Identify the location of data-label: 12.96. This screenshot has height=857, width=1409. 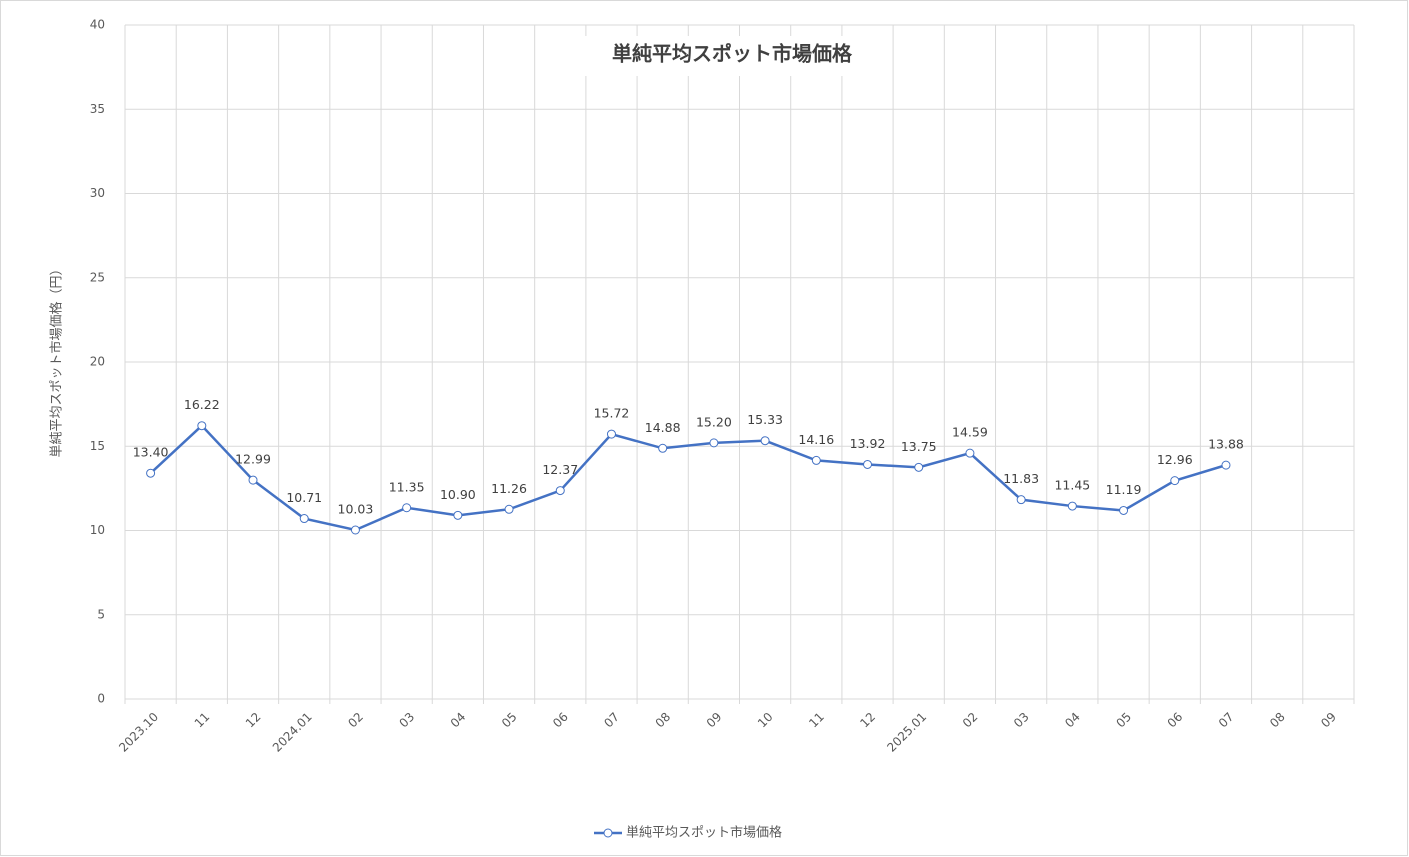
(1175, 459).